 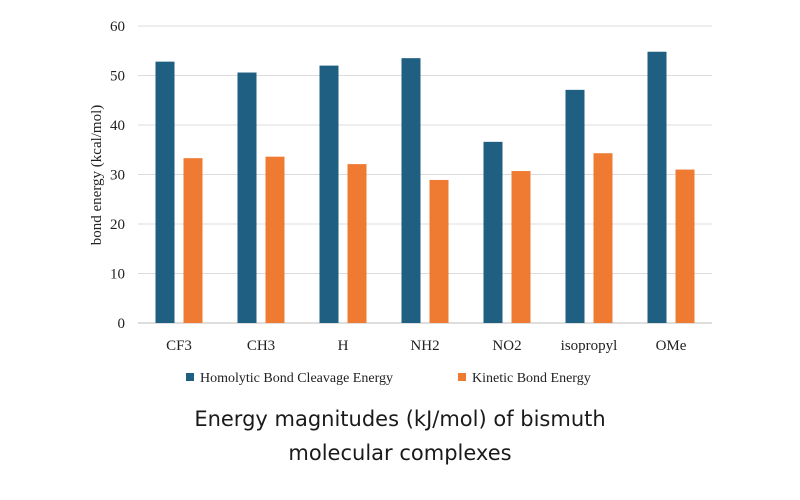 What do you see at coordinates (493, 232) in the screenshot?
I see `bar-homolytic-no2` at bounding box center [493, 232].